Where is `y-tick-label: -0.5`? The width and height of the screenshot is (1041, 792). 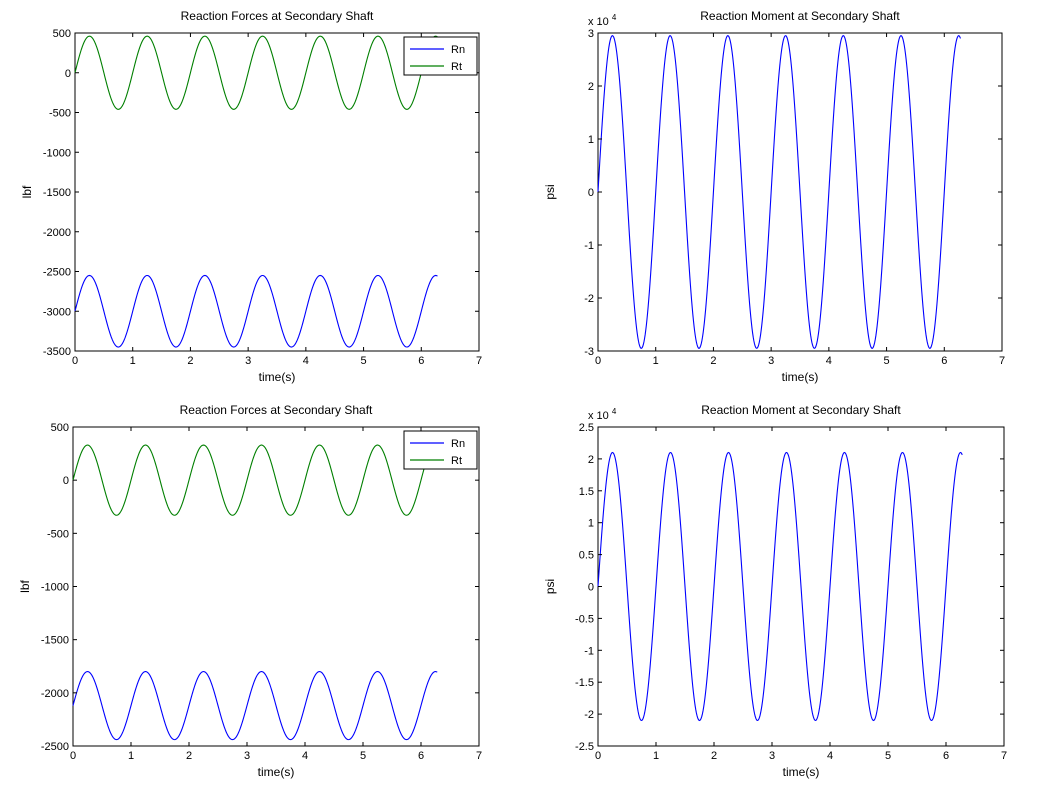 y-tick-label: -0.5 is located at coordinates (584, 619).